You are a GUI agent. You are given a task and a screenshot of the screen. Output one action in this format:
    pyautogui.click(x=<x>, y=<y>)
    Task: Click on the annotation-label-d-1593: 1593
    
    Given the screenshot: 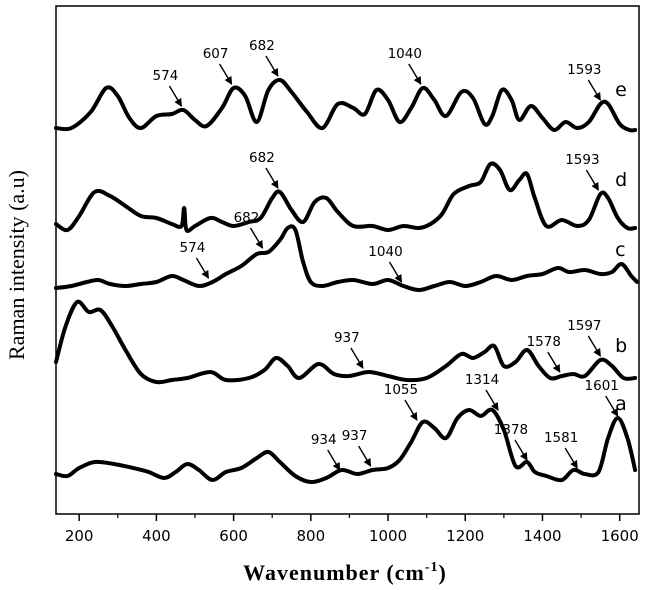 What is the action you would take?
    pyautogui.click(x=582, y=160)
    